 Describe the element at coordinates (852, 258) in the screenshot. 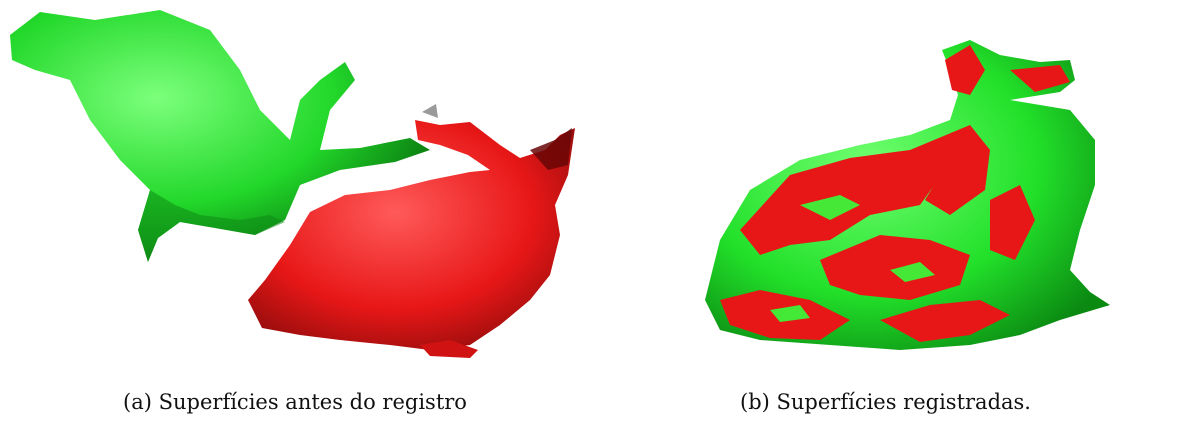

I see `green-highlights` at that location.